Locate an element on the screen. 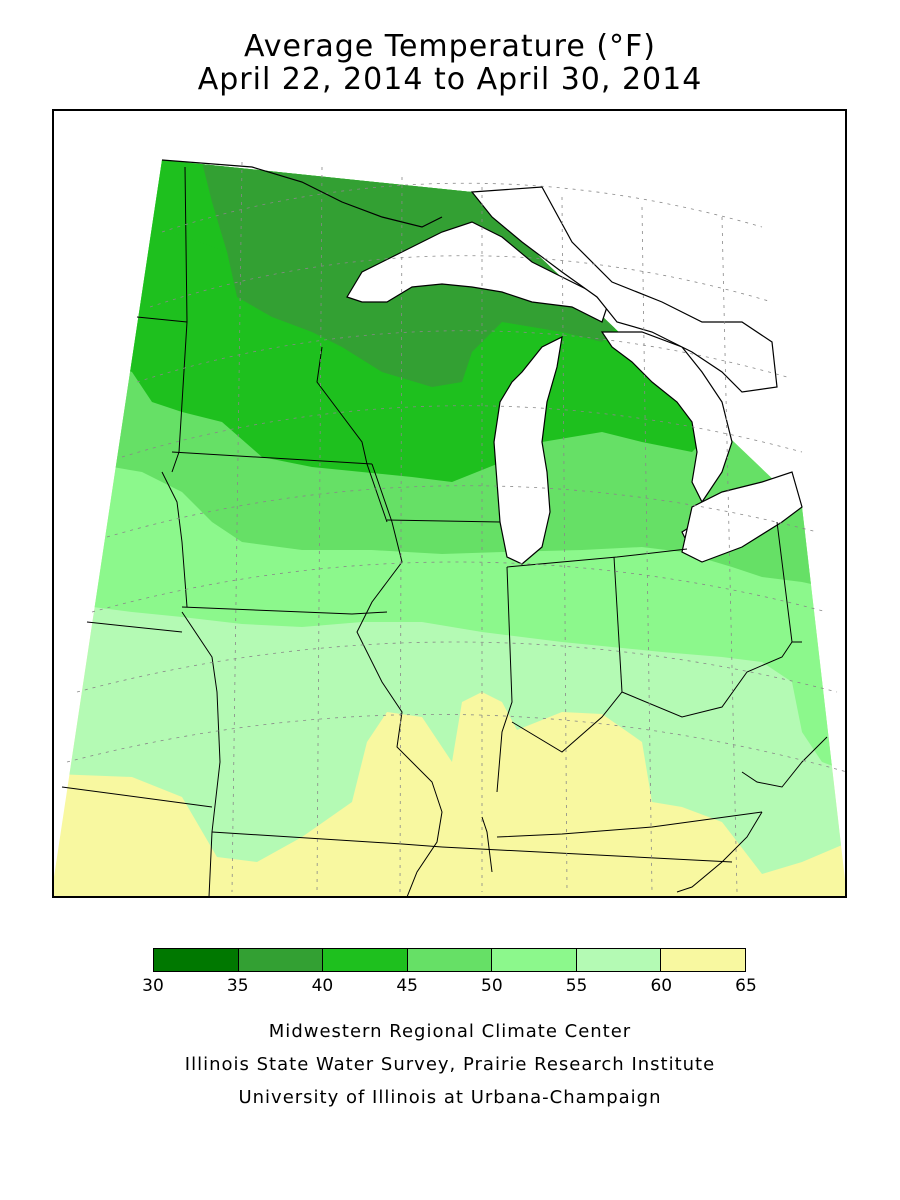 This screenshot has width=900, height=1200. border-mi-in-oh is located at coordinates (597, 558).